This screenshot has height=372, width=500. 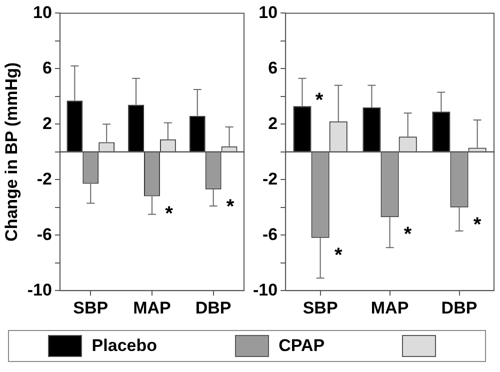 What do you see at coordinates (124, 346) in the screenshot?
I see `legend-label: Placebo` at bounding box center [124, 346].